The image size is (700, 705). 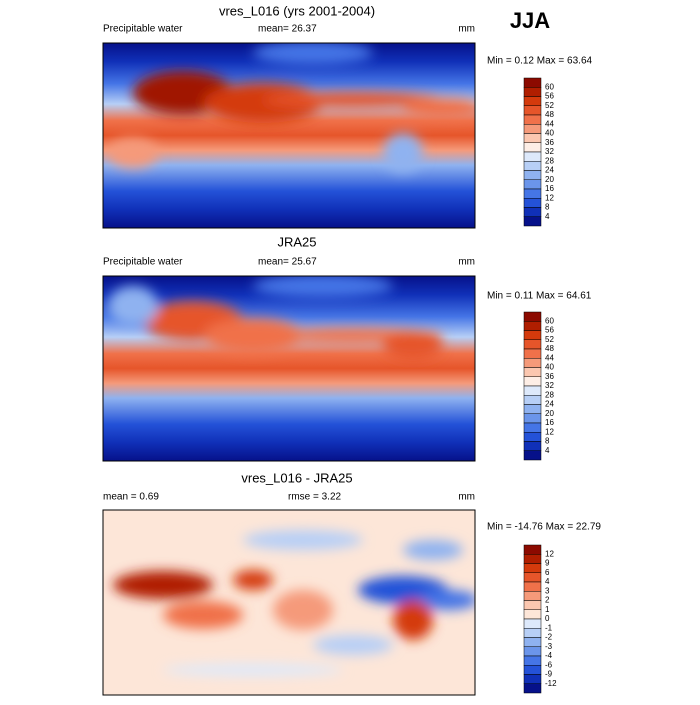 What do you see at coordinates (315, 497) in the screenshot?
I see `center-label: rmse = 3.22` at bounding box center [315, 497].